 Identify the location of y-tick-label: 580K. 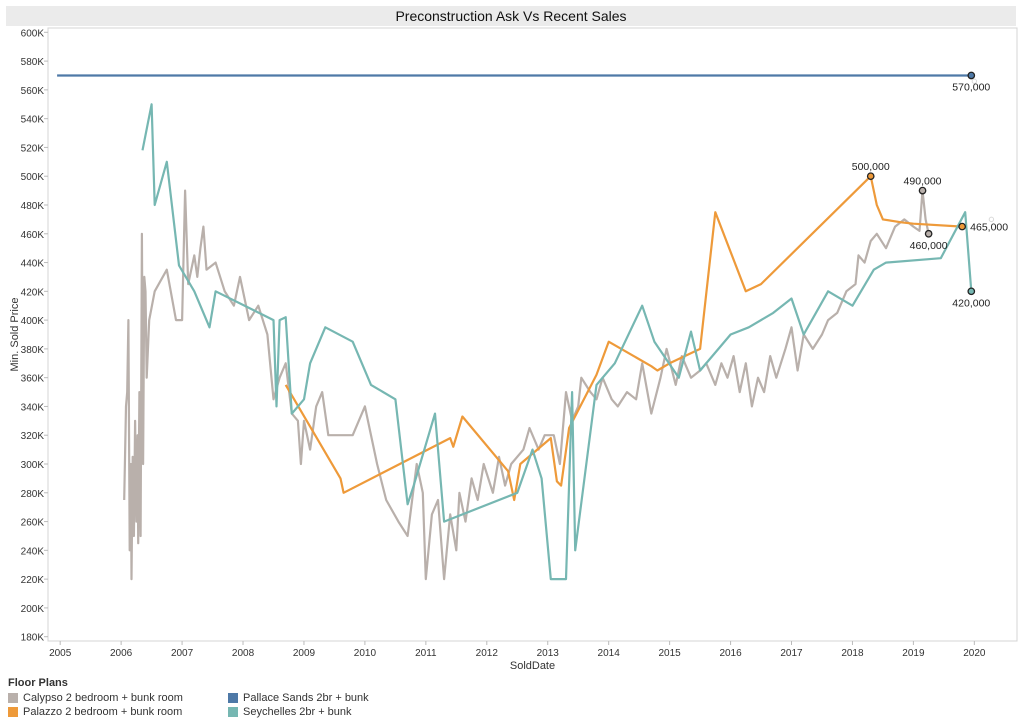
(33, 62).